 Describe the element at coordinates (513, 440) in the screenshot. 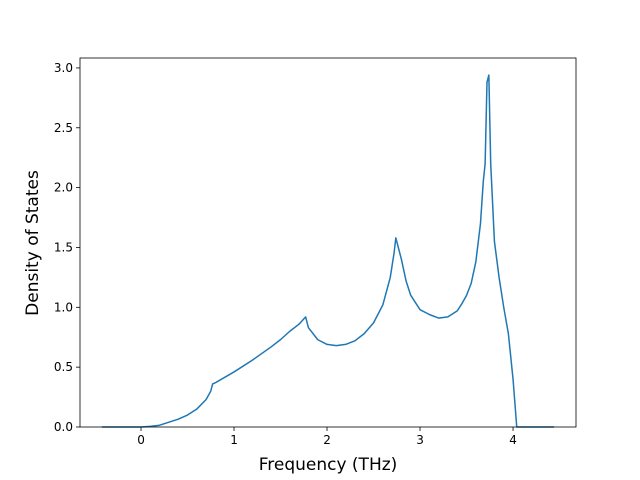

I see `x-tick-label: 4` at that location.